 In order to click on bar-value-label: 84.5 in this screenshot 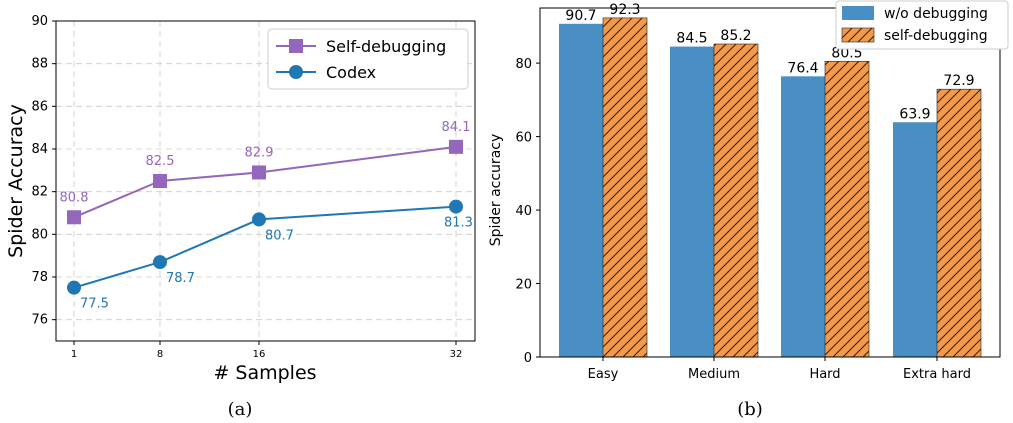, I will do `click(691, 39)`.